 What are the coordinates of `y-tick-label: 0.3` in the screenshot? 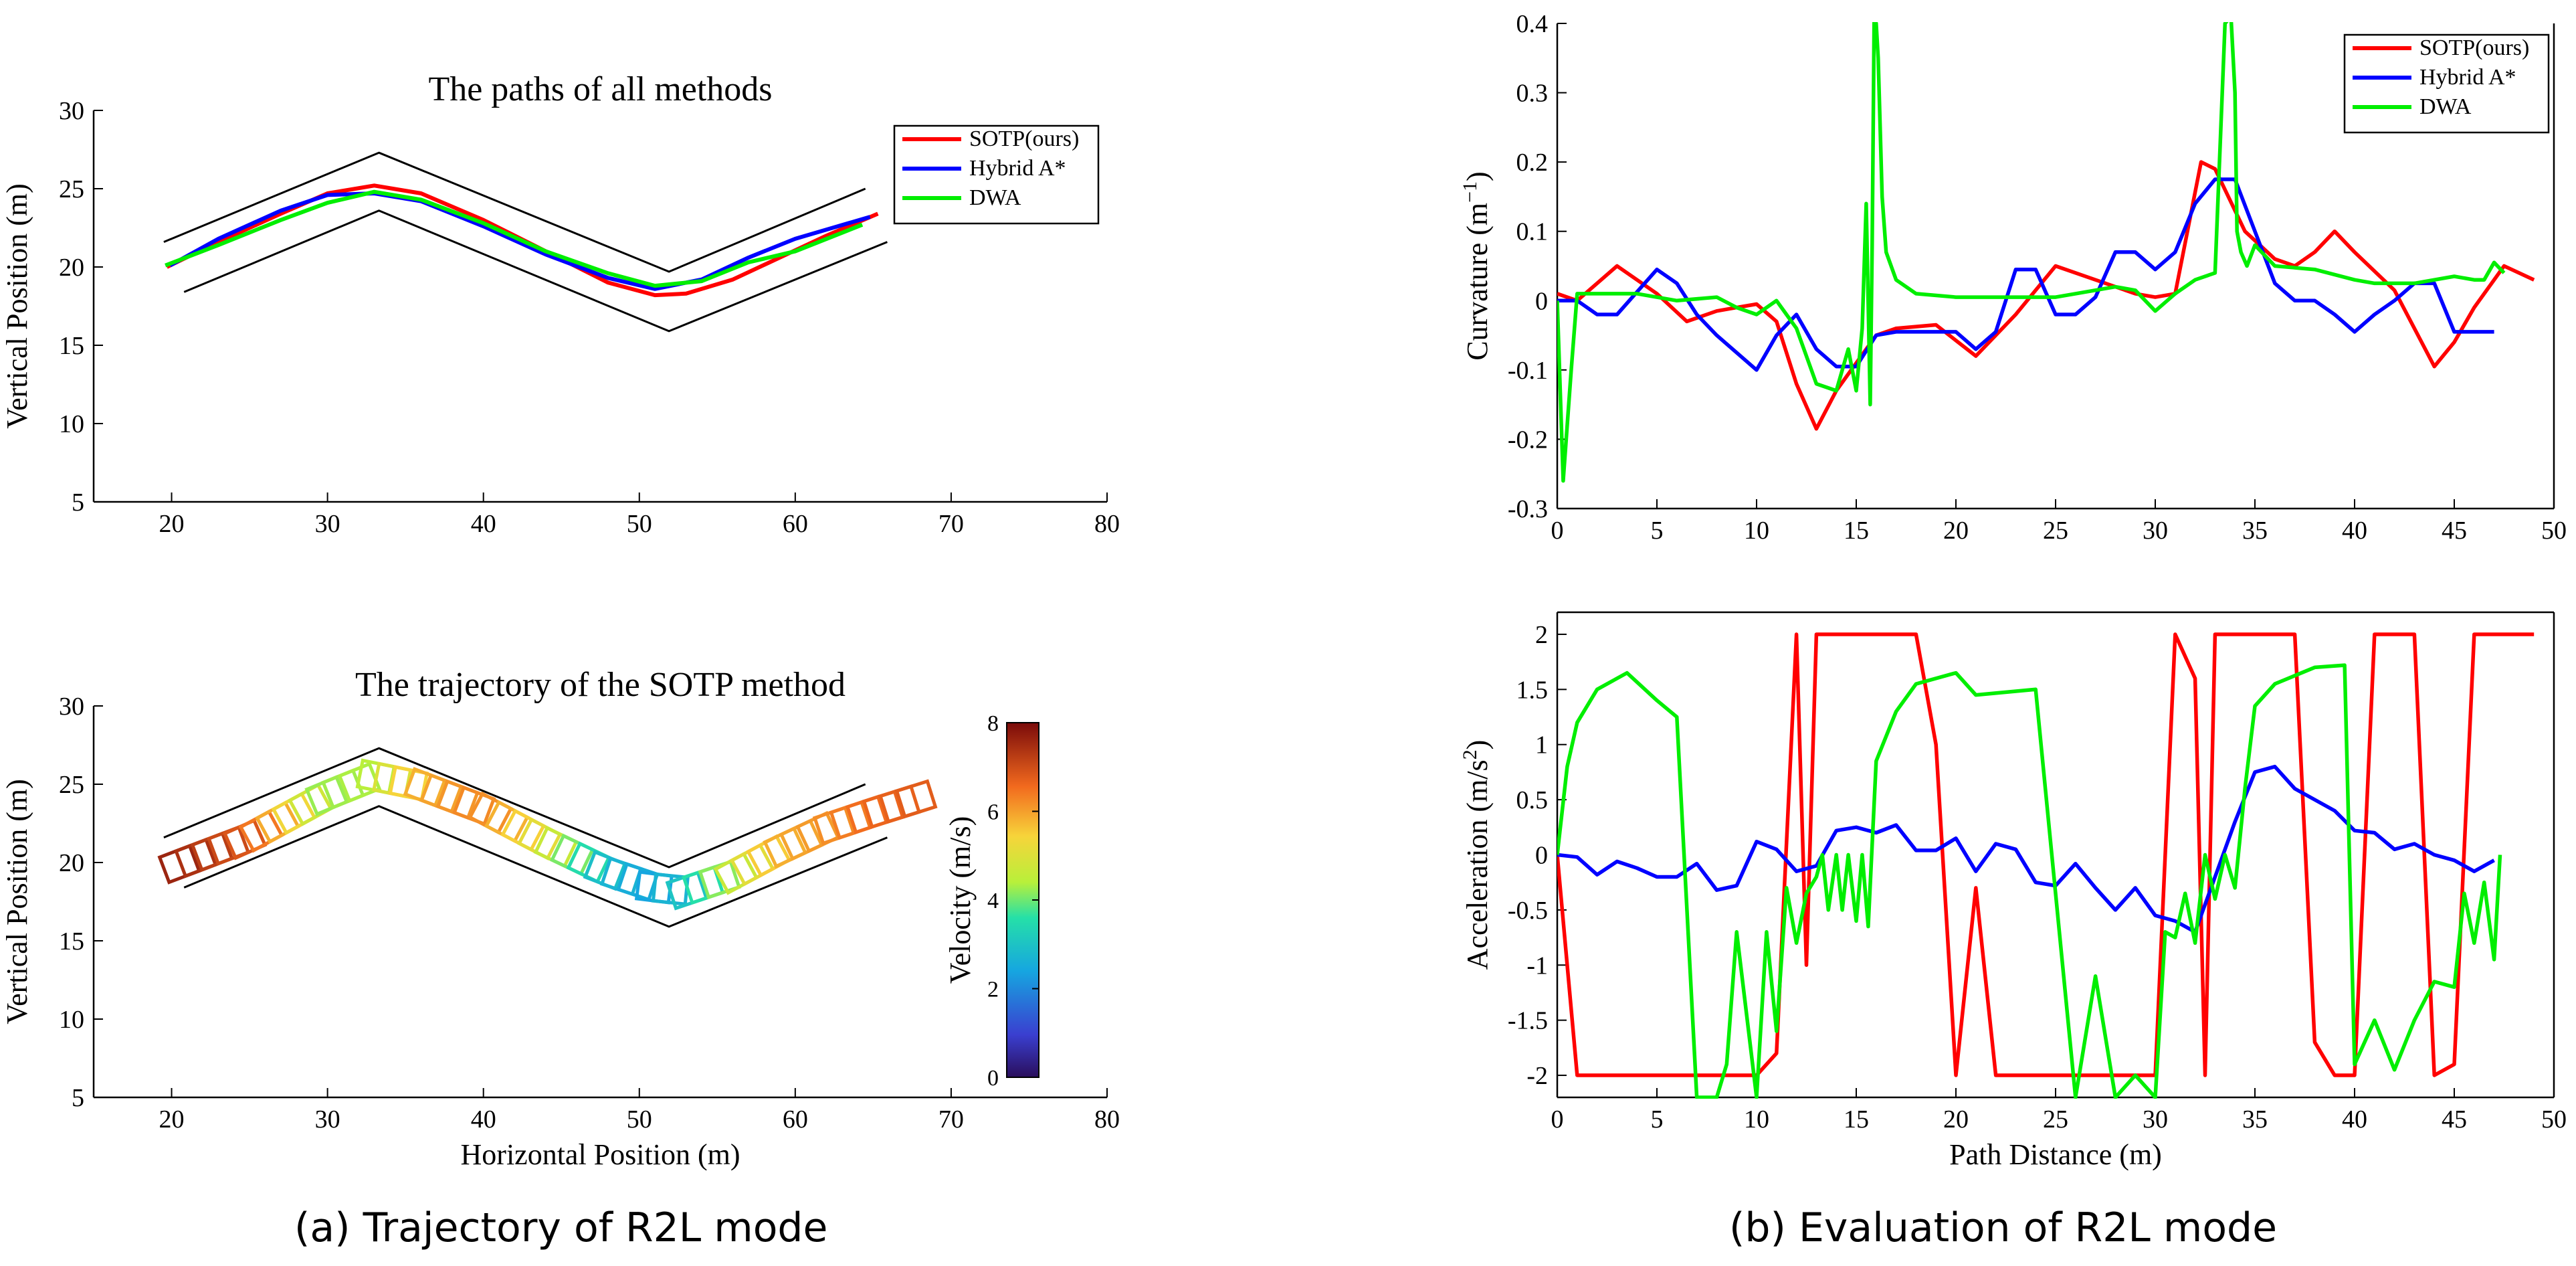 It's located at (1532, 94).